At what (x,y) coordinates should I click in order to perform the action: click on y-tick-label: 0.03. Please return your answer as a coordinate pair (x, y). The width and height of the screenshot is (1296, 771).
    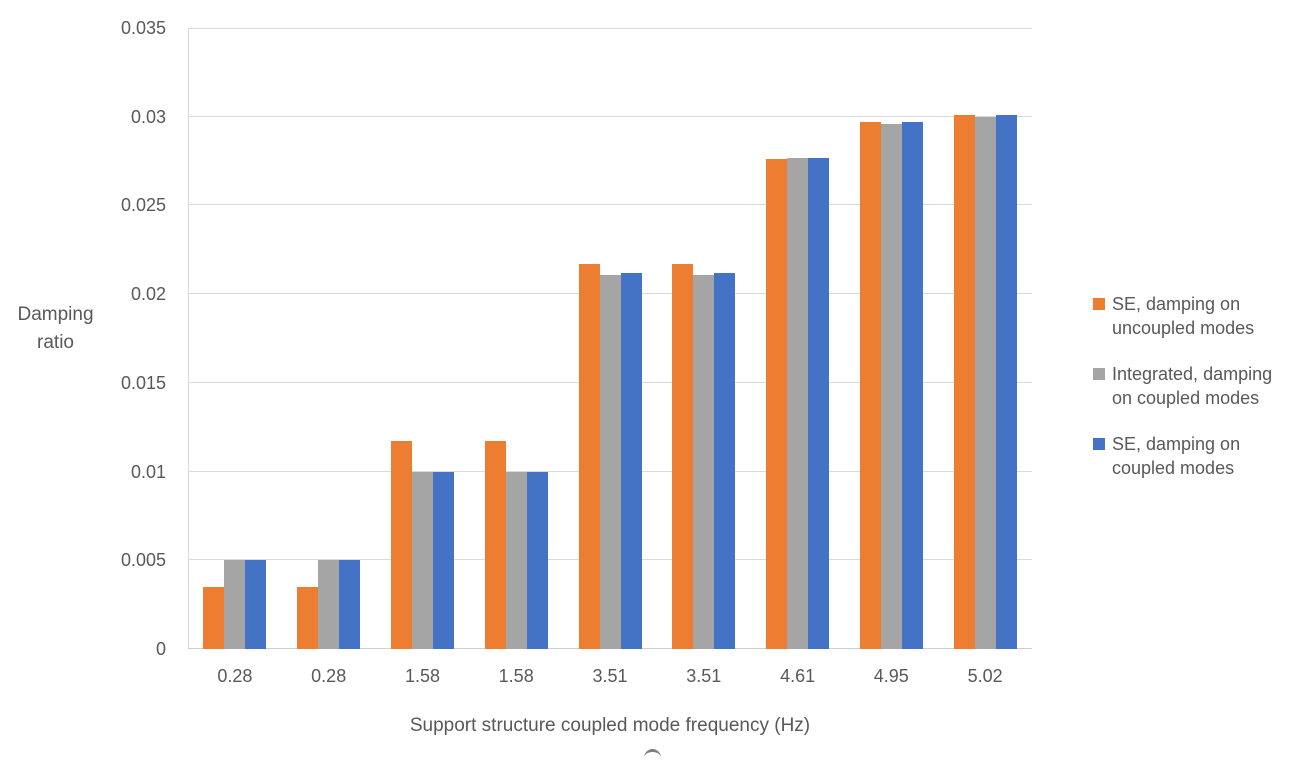
    Looking at the image, I should click on (148, 117).